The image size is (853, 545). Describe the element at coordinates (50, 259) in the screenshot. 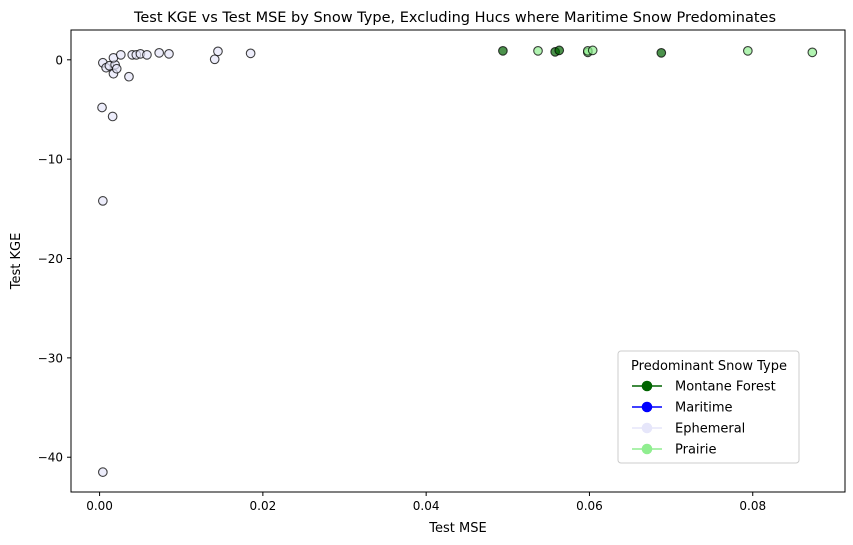

I see `y-tick-label: −20` at that location.